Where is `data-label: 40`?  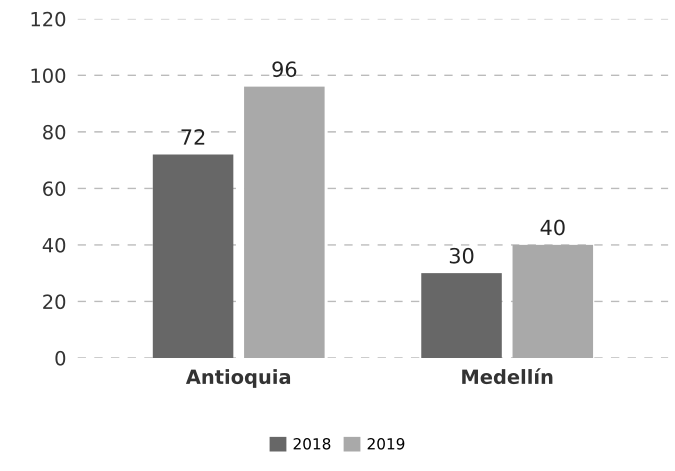
data-label: 40 is located at coordinates (552, 228).